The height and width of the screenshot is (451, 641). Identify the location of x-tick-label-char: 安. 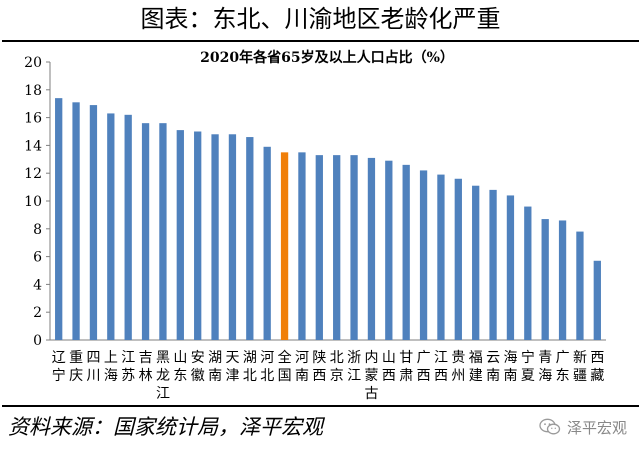
(198, 358).